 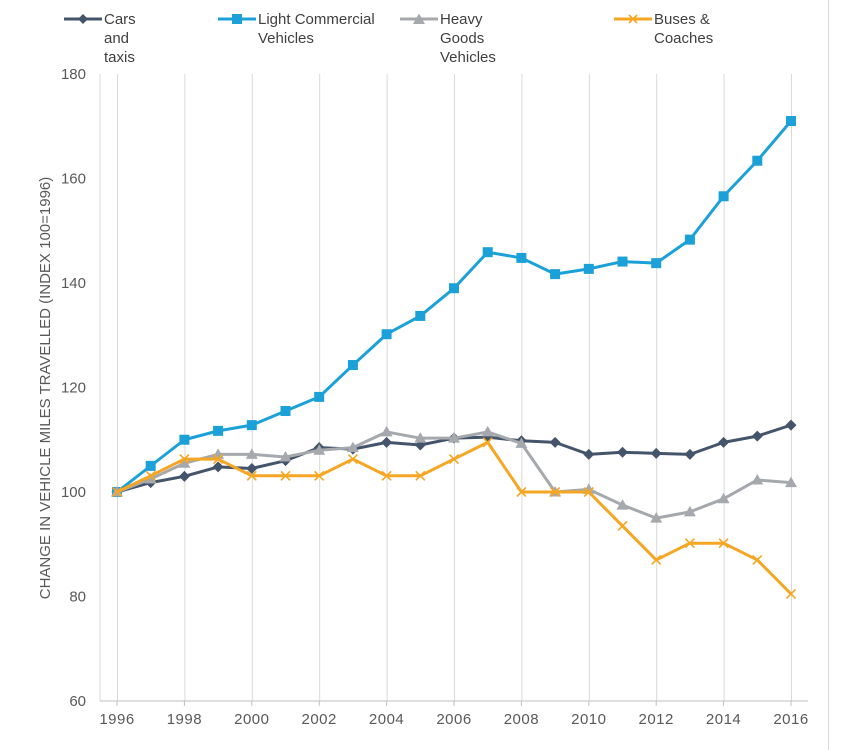 I want to click on legend-item-lcv: Light Commercial Vehicles, so click(x=308, y=29).